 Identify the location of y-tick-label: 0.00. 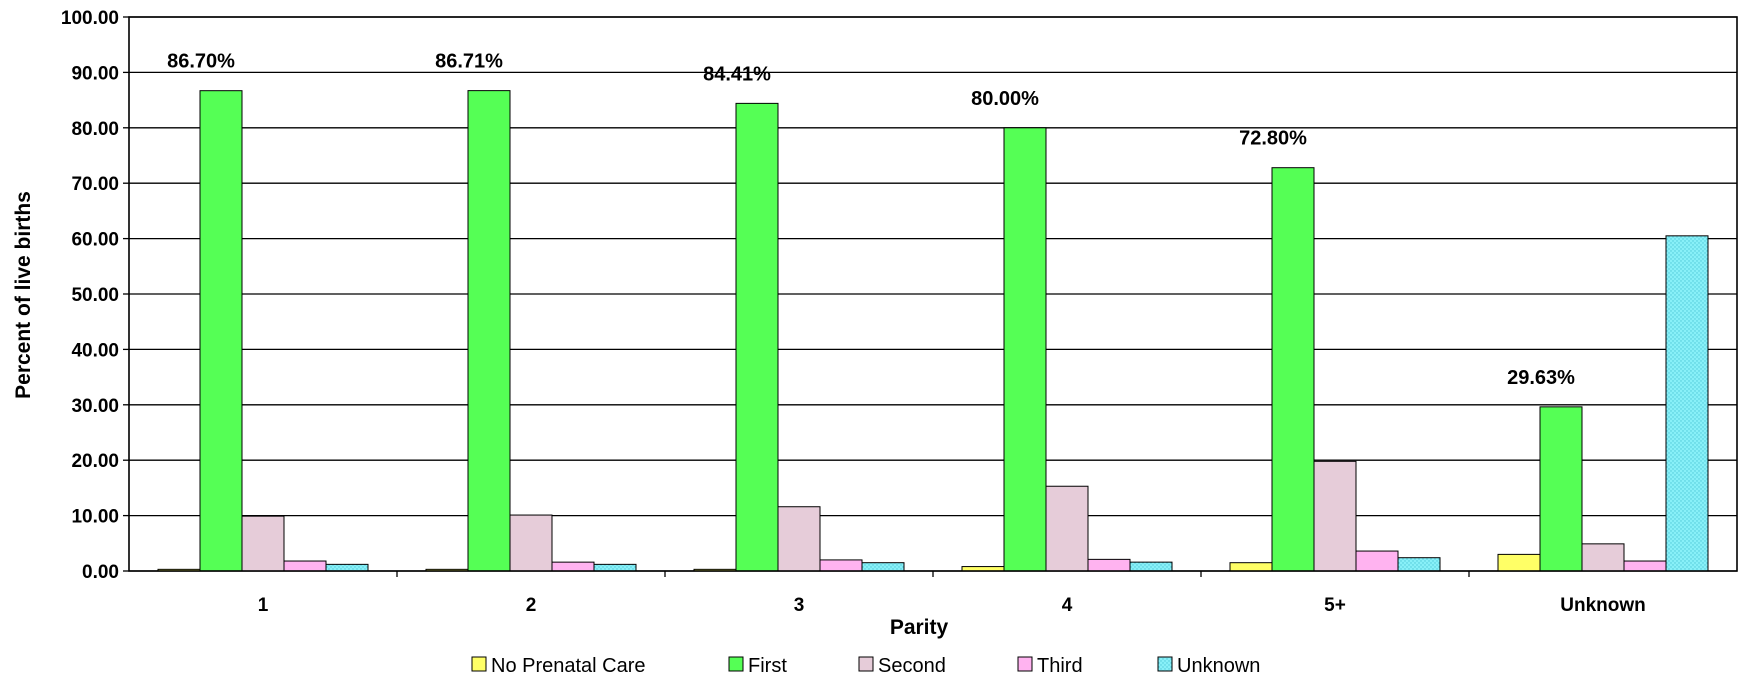
(100, 572).